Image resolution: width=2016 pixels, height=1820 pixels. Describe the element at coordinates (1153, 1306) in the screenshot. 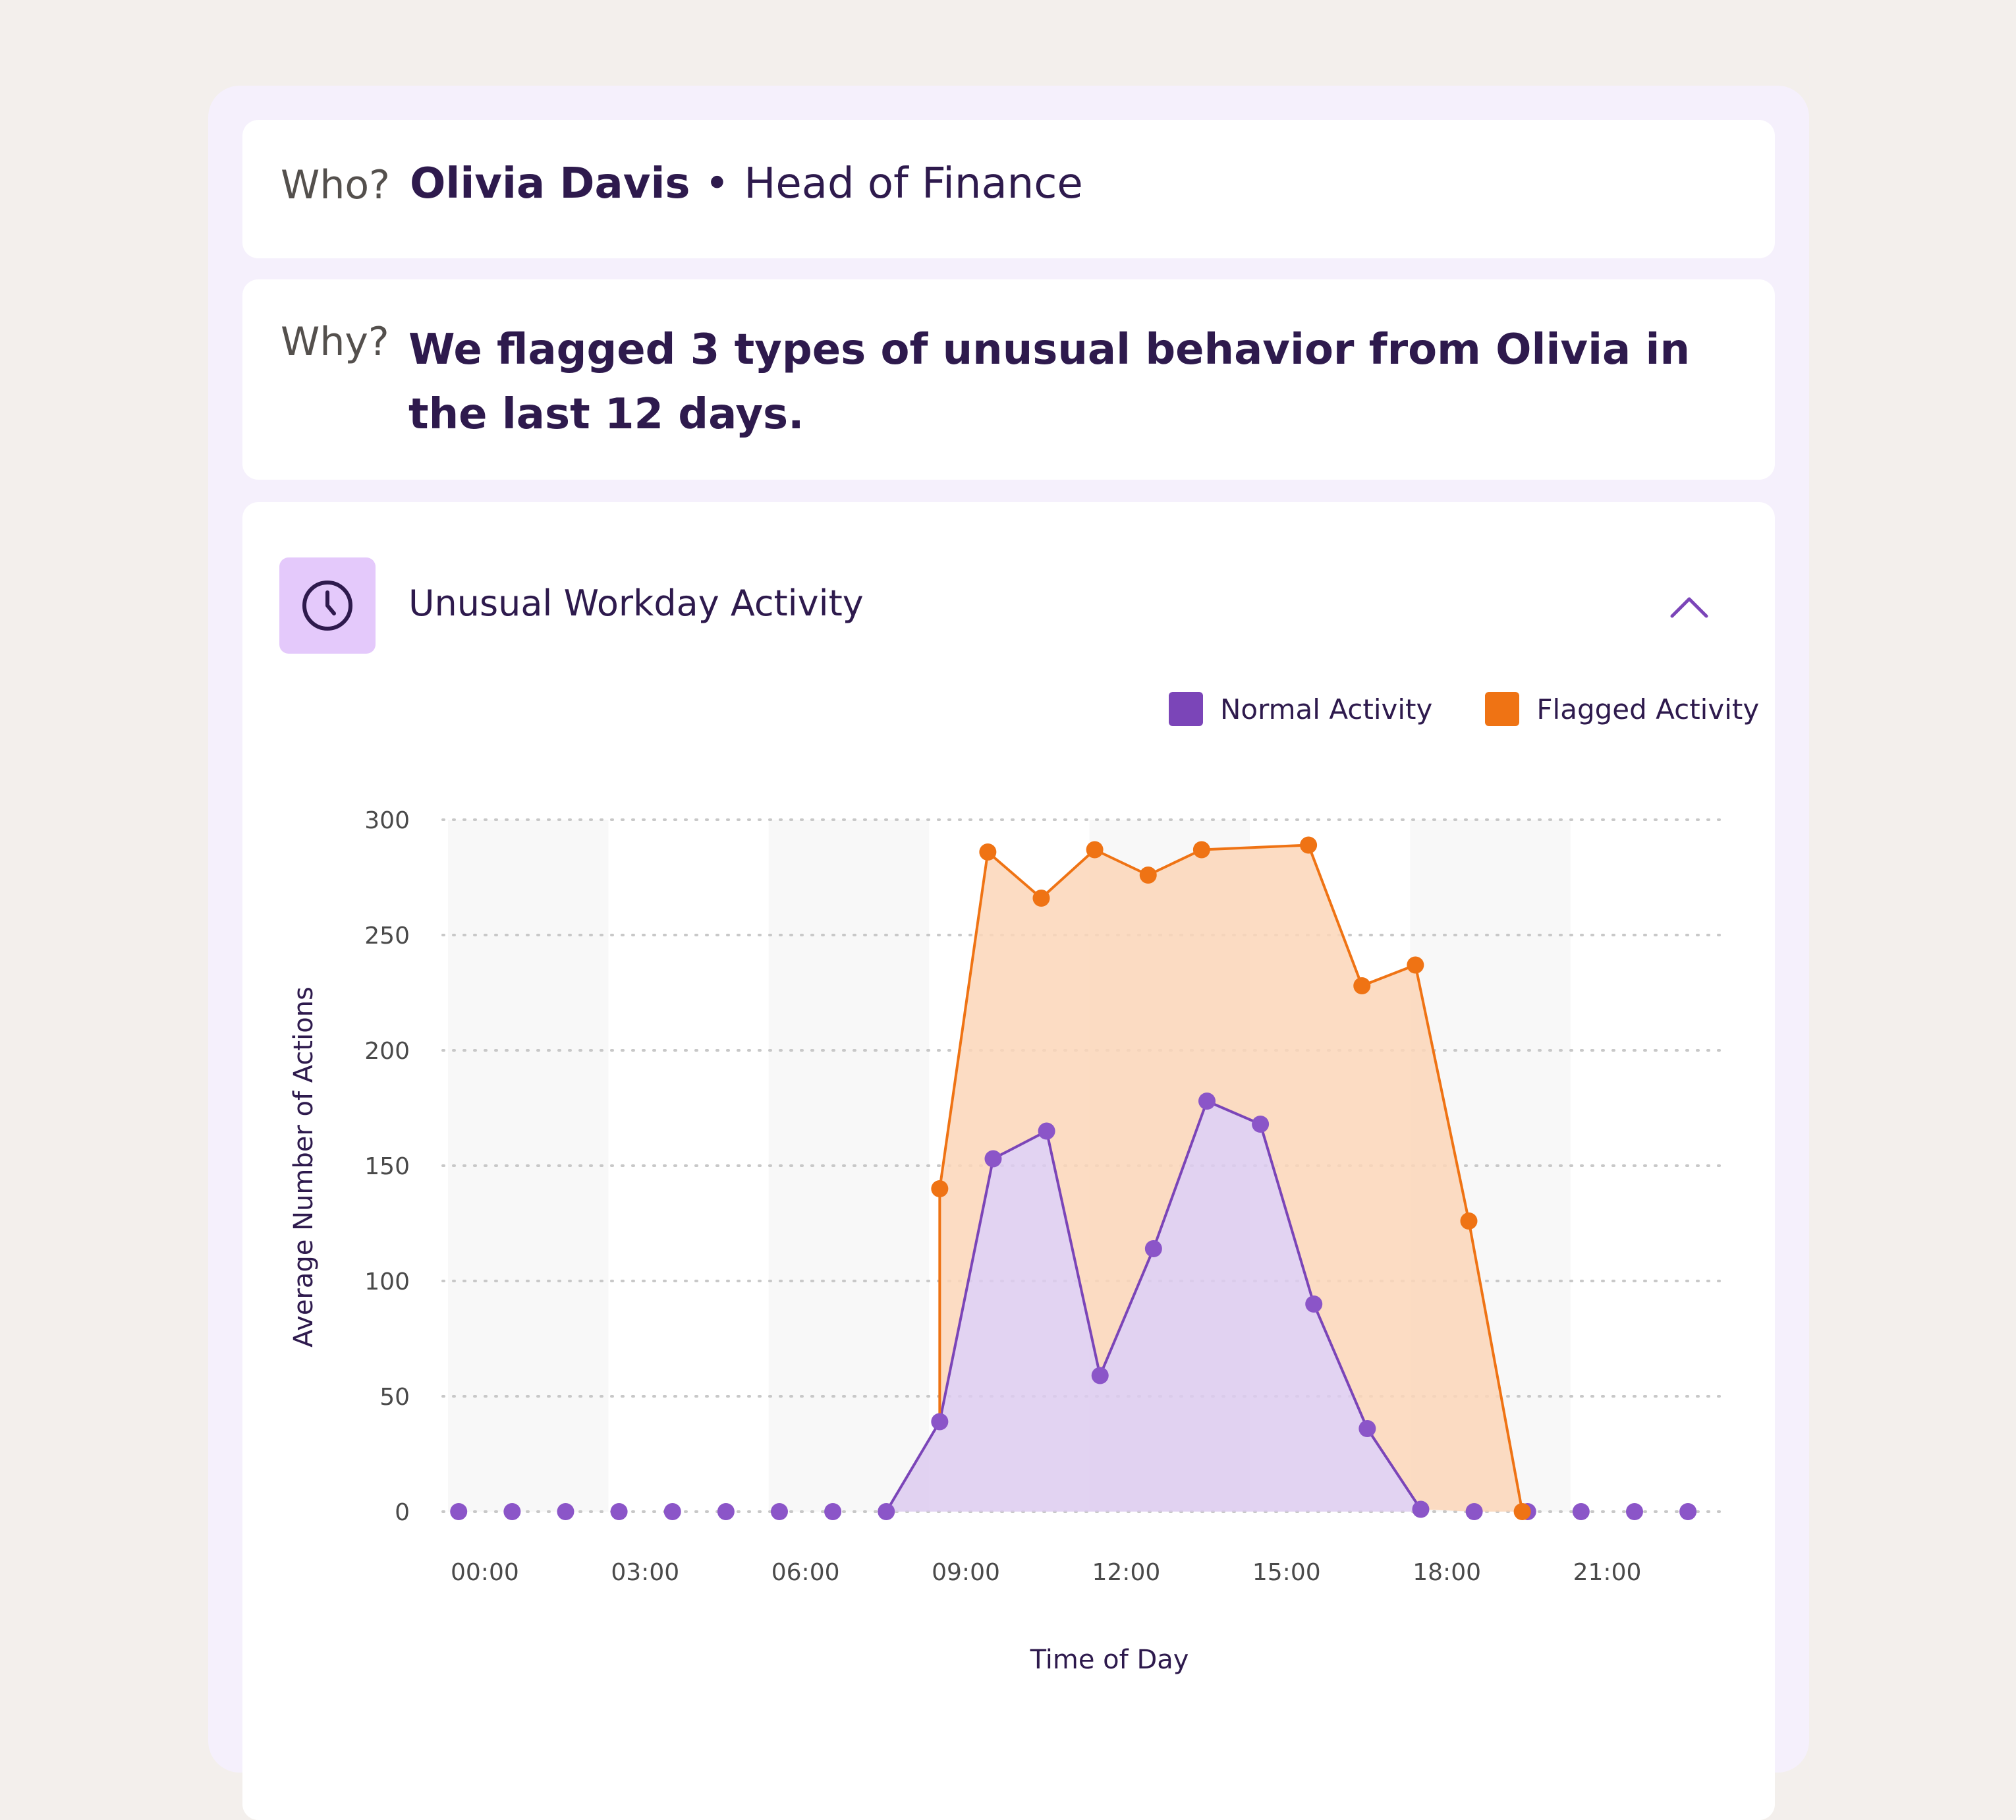

I see `normal-activity-area` at that location.